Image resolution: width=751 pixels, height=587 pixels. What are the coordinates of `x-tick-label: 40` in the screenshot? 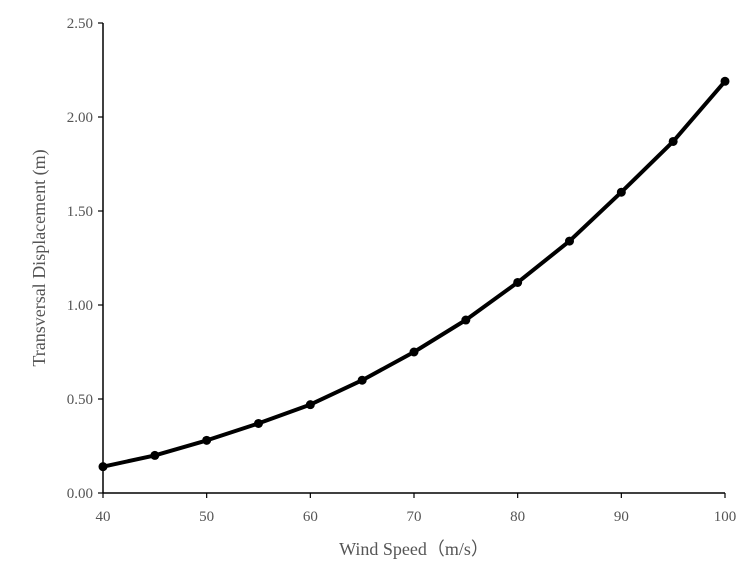 It's located at (103, 517).